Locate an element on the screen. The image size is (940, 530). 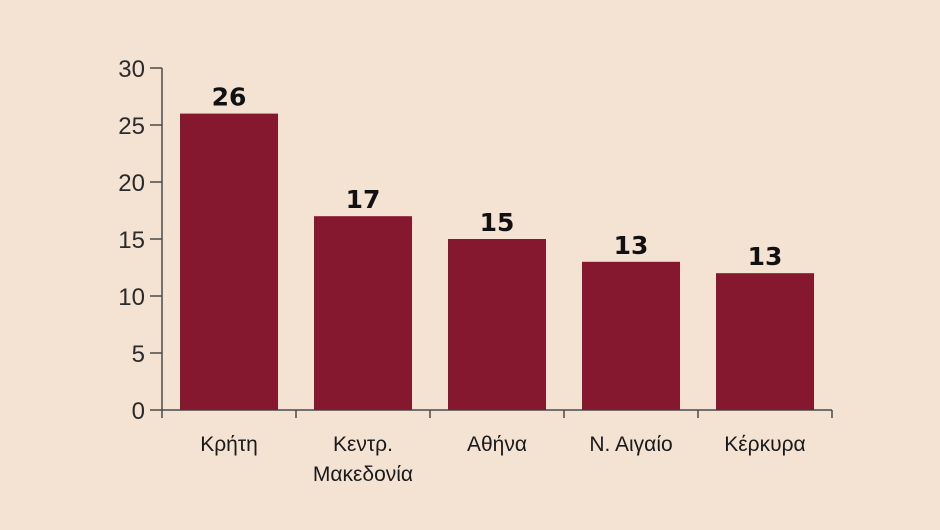
x-category-label-line: Μακεδονία is located at coordinates (363, 474).